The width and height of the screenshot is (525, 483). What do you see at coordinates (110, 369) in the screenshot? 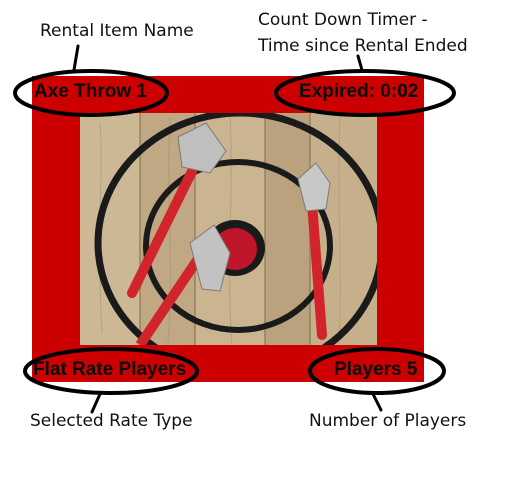
I see `rate-type: Flat Rate Players` at bounding box center [110, 369].